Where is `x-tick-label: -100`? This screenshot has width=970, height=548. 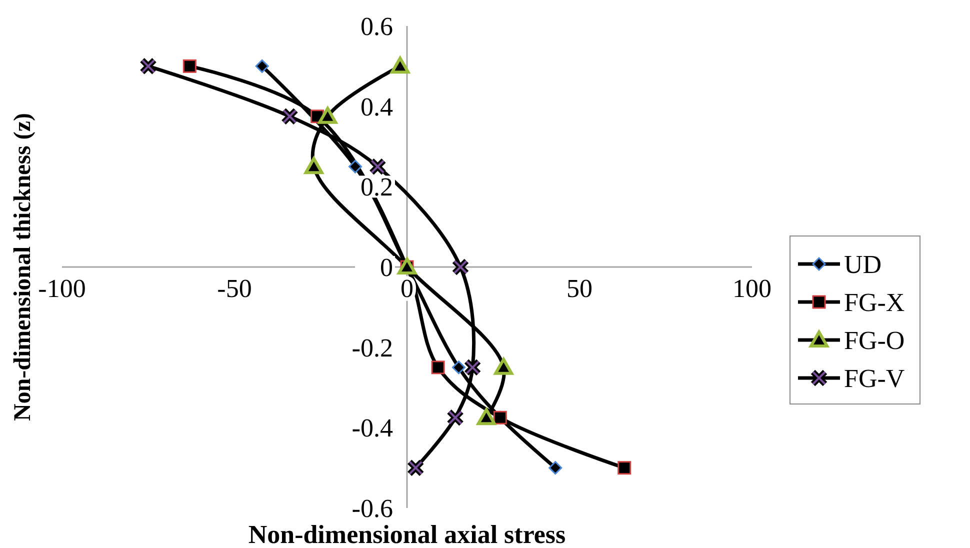 x-tick-label: -100 is located at coordinates (62, 288).